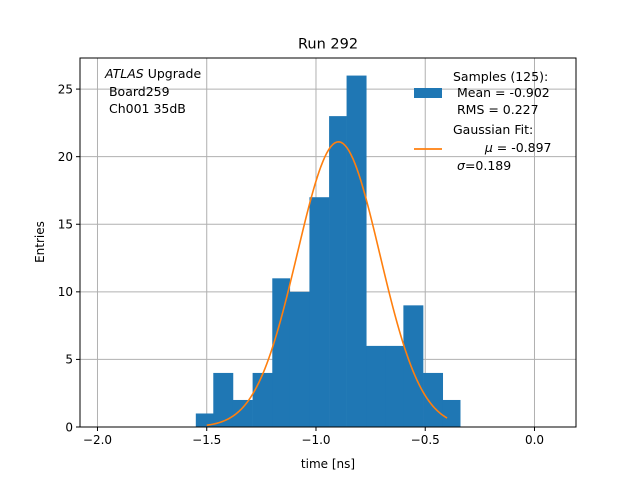 The image size is (640, 480). Describe the element at coordinates (40, 242) in the screenshot. I see `y-axis-label: Entries` at that location.